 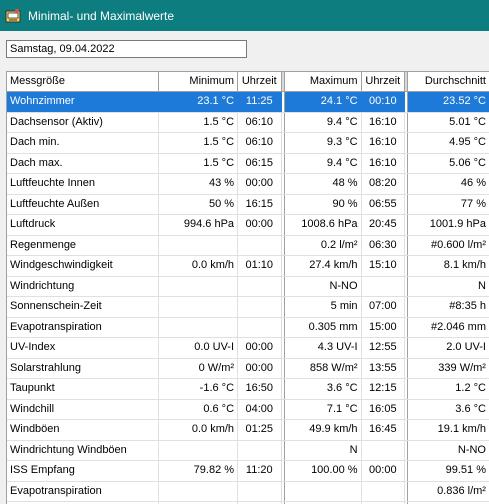 I want to click on table-cell: 16:05, so click(x=384, y=409).